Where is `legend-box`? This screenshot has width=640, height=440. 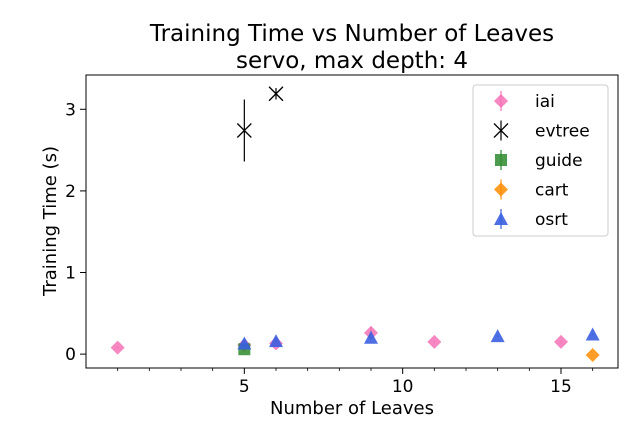
legend-box is located at coordinates (540, 160).